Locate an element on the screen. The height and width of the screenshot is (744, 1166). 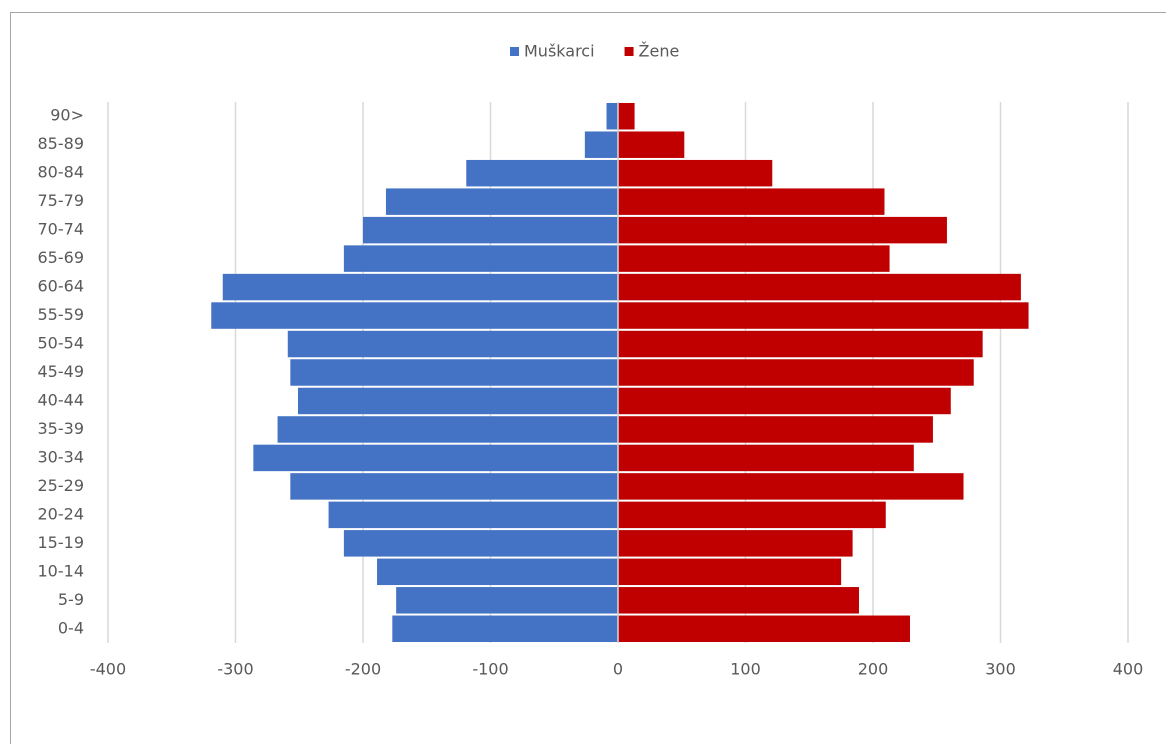
y-tick-label: 80-84 is located at coordinates (61, 172).